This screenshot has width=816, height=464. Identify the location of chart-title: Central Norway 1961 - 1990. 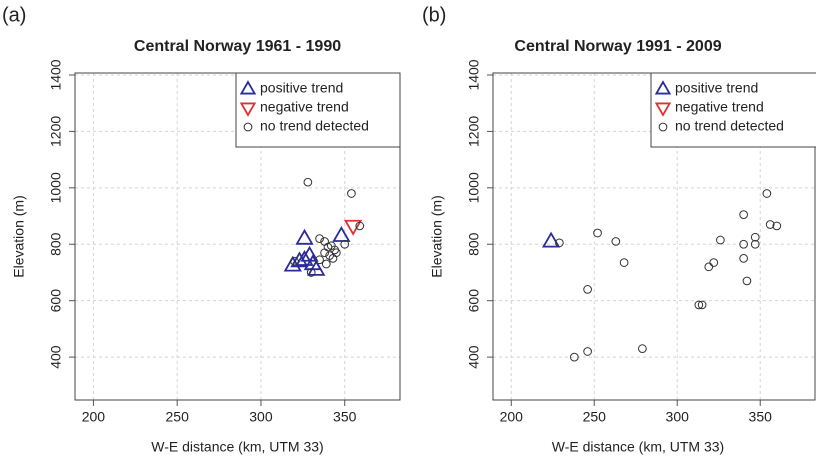
(237, 46).